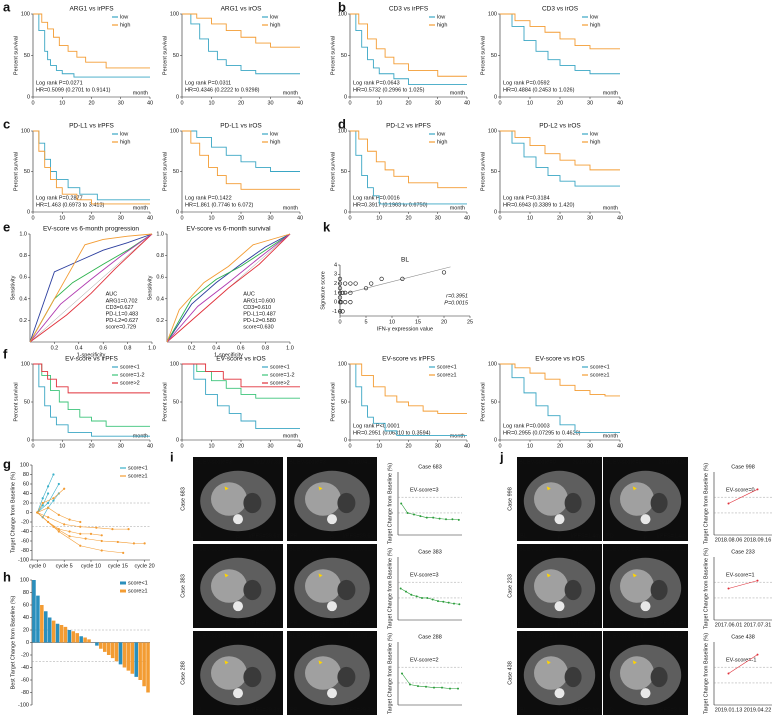 The image size is (783, 719). Describe the element at coordinates (238, 625) in the screenshot. I see `orientation-label: P` at that location.